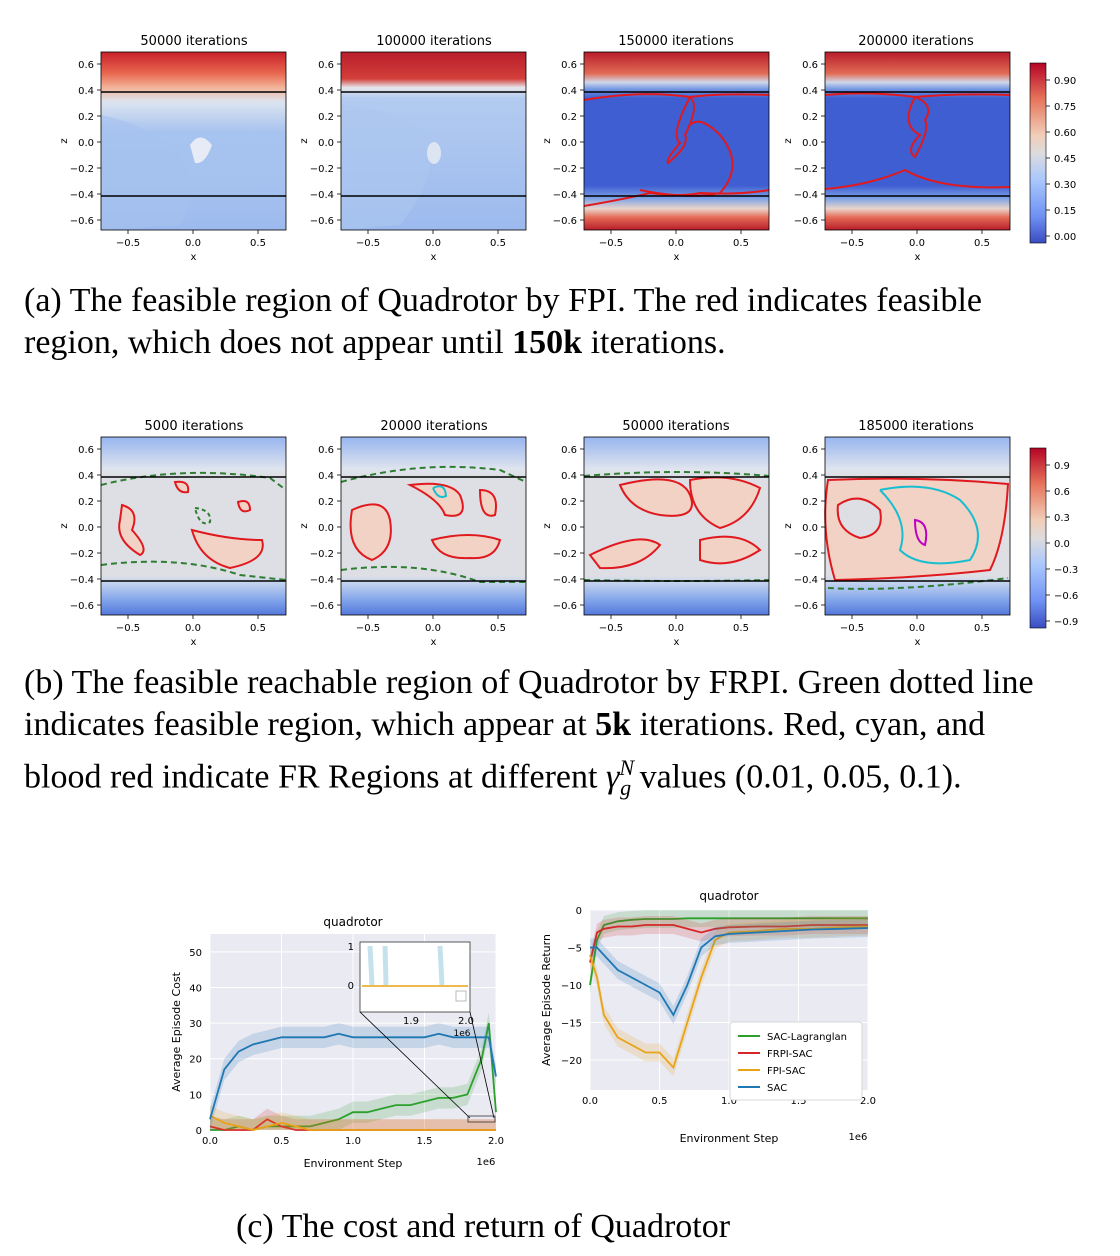  Describe the element at coordinates (796, 1061) in the screenshot. I see `return-legend: SAC-Lagranglan FRPI-SAC FPI-SAC SAC` at that location.